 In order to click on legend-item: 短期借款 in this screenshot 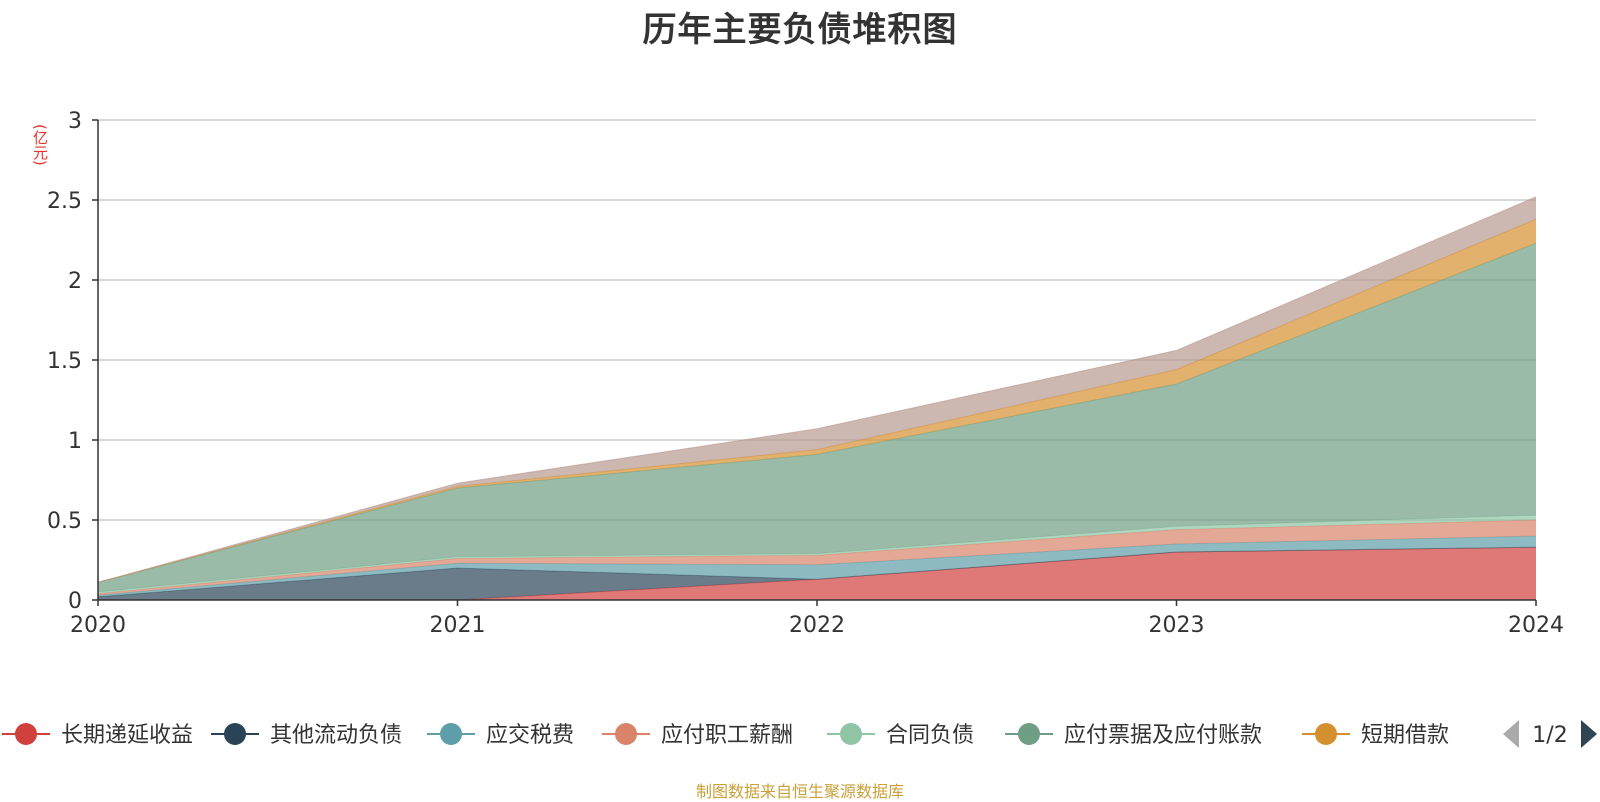, I will do `click(1375, 735)`.